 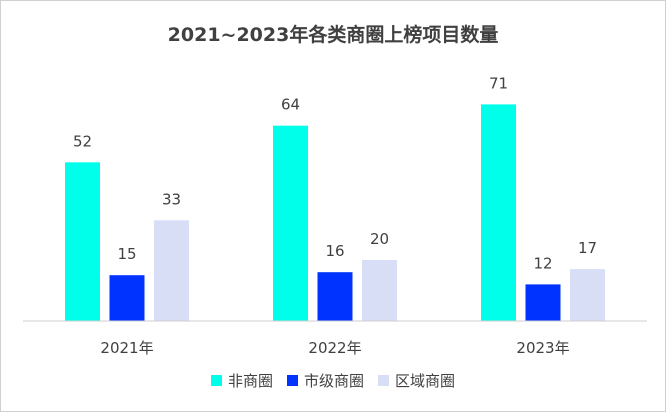 I want to click on data-label: 52, so click(x=82, y=141).